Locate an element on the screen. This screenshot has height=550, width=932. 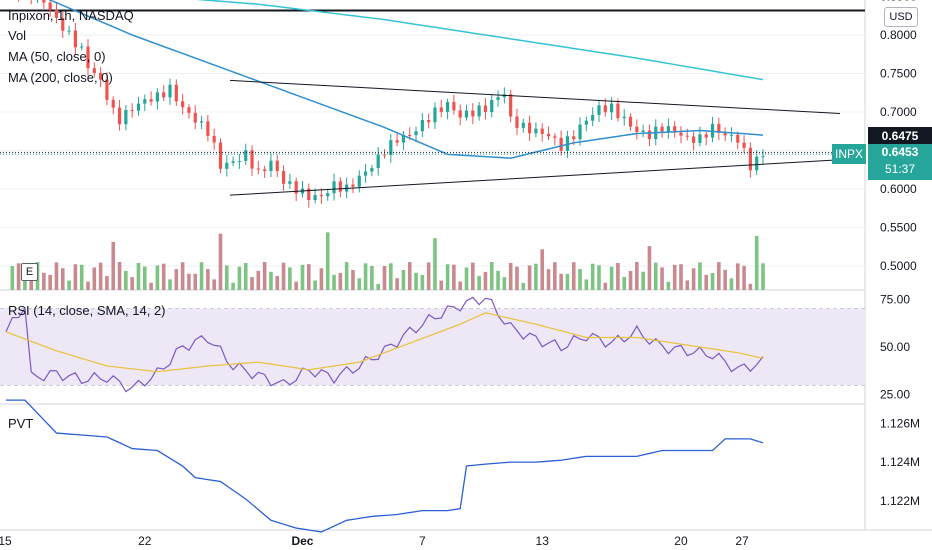
pvt-legend: PVT is located at coordinates (21, 423).